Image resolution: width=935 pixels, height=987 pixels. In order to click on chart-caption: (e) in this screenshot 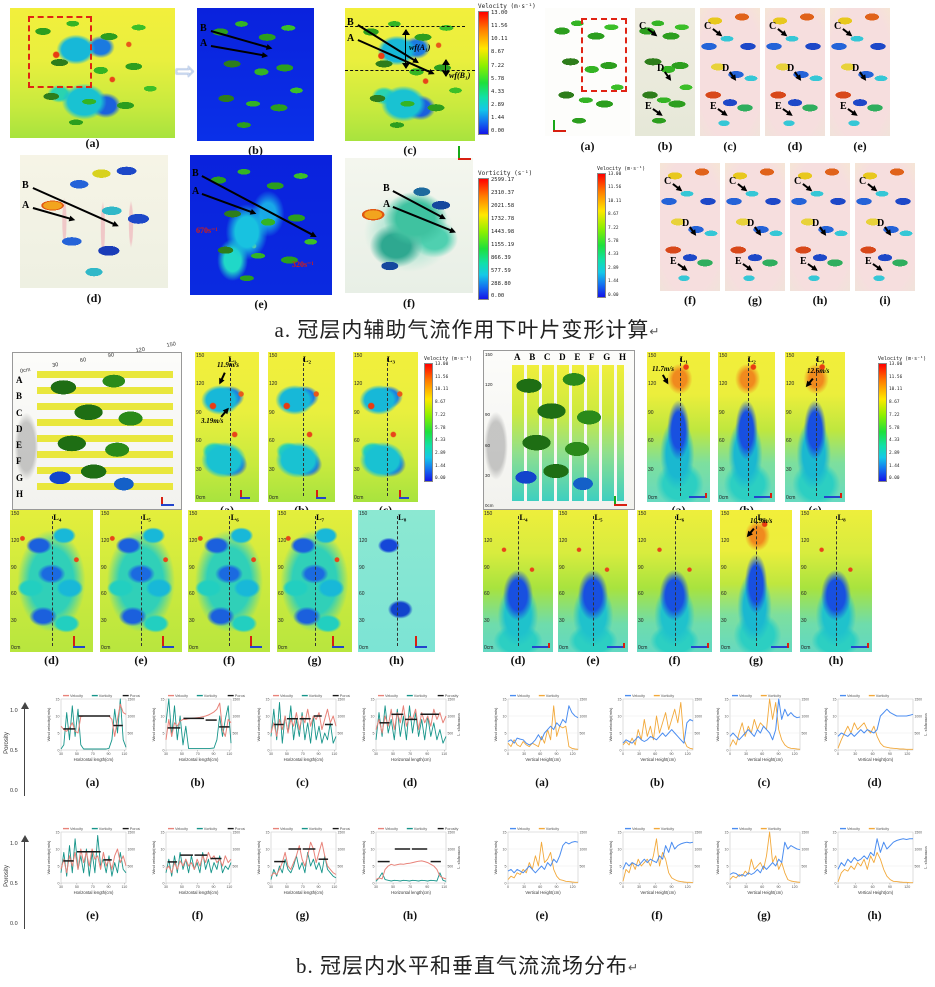, I will do `click(542, 916)`.